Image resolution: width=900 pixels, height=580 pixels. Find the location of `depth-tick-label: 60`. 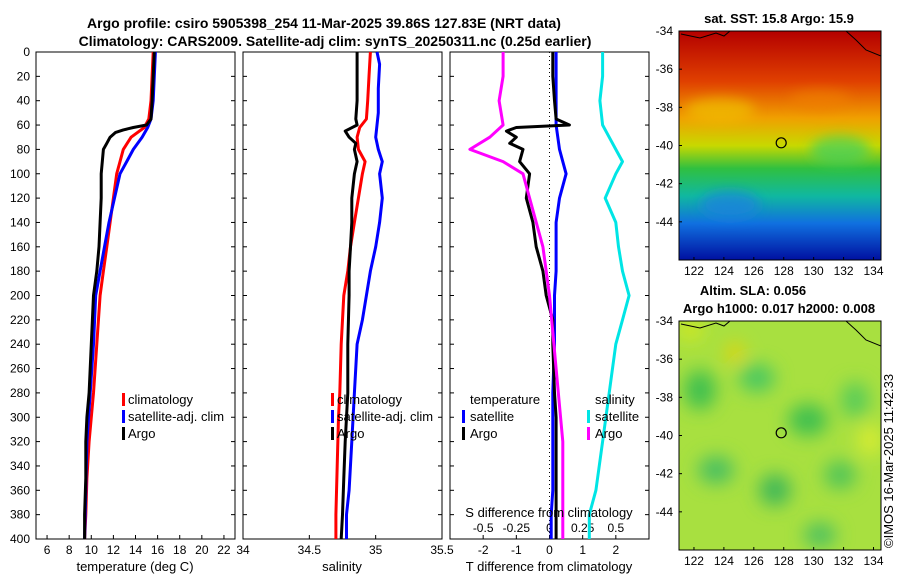

depth-tick-label: 60 is located at coordinates (24, 125).